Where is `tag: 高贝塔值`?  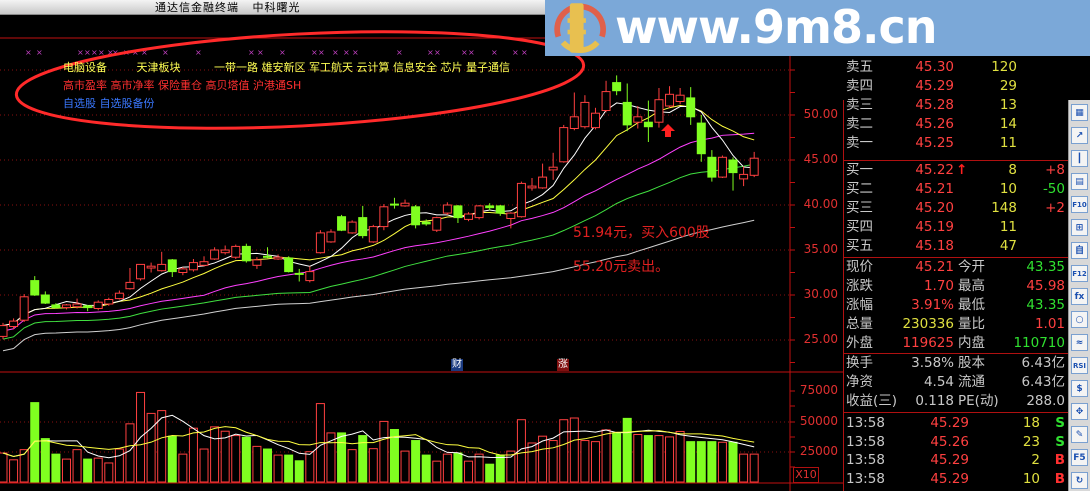
tag: 高贝塔值 is located at coordinates (227, 85).